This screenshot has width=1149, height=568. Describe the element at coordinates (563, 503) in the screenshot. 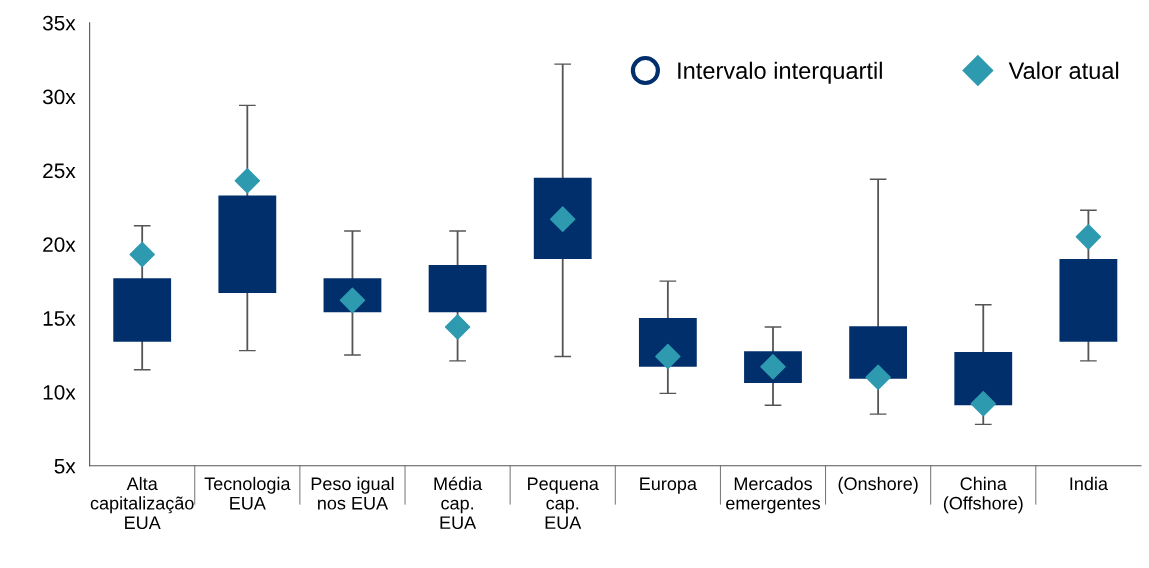

I see `x-tick-label: Pequena cap. EUA` at that location.